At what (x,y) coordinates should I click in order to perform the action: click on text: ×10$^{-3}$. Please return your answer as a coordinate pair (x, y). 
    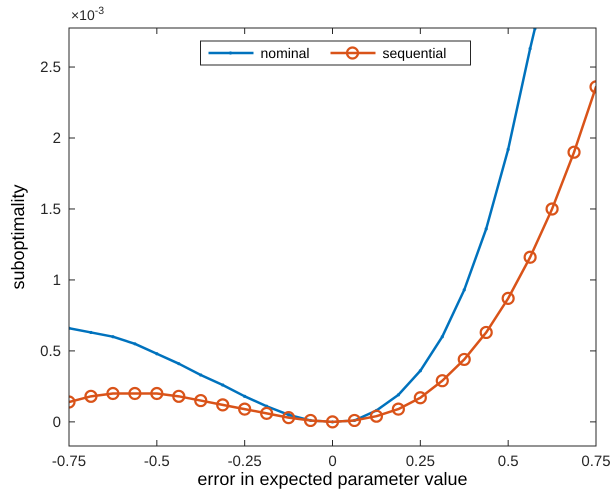
    Looking at the image, I should click on (87, 14).